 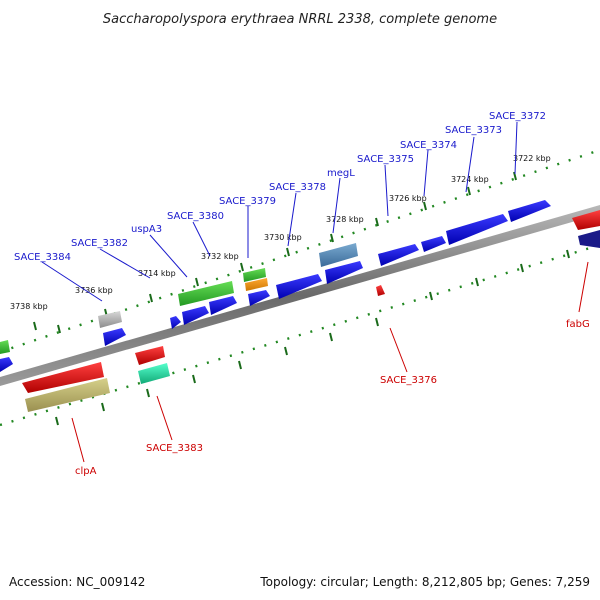 What do you see at coordinates (42, 257) in the screenshot?
I see `gene-label-sace-3384: SACE_3384` at bounding box center [42, 257].